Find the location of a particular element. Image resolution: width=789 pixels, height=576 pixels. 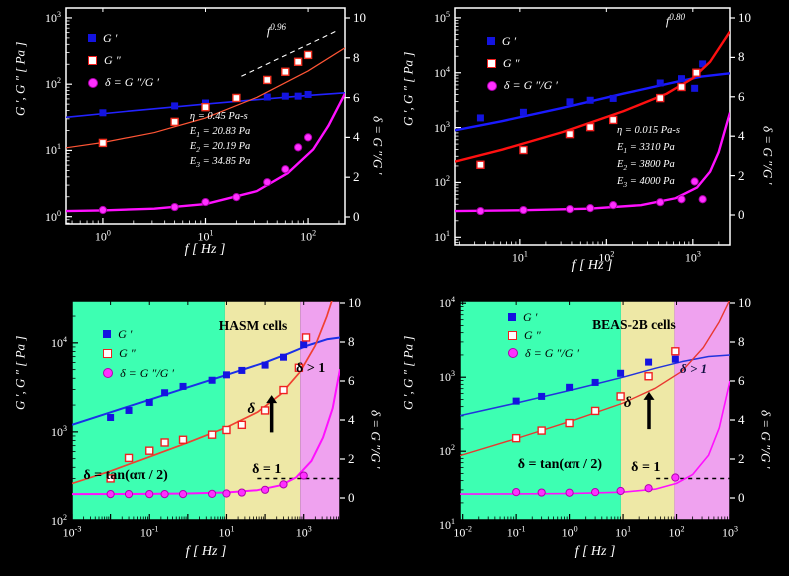

x-tick-label: 10⁻³ is located at coordinates (72, 532).